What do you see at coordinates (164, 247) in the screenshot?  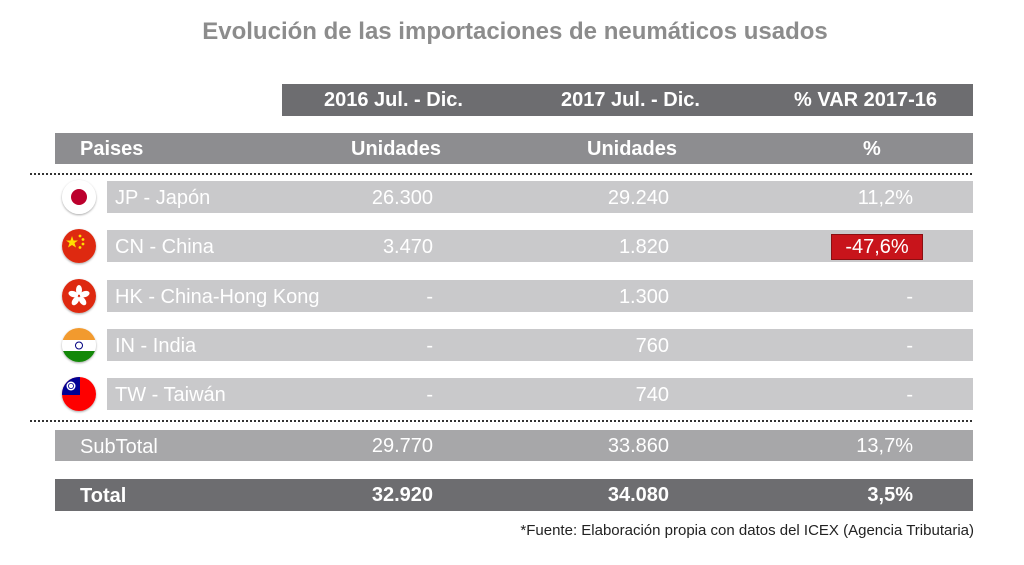 I see `country-name: CN - China` at bounding box center [164, 247].